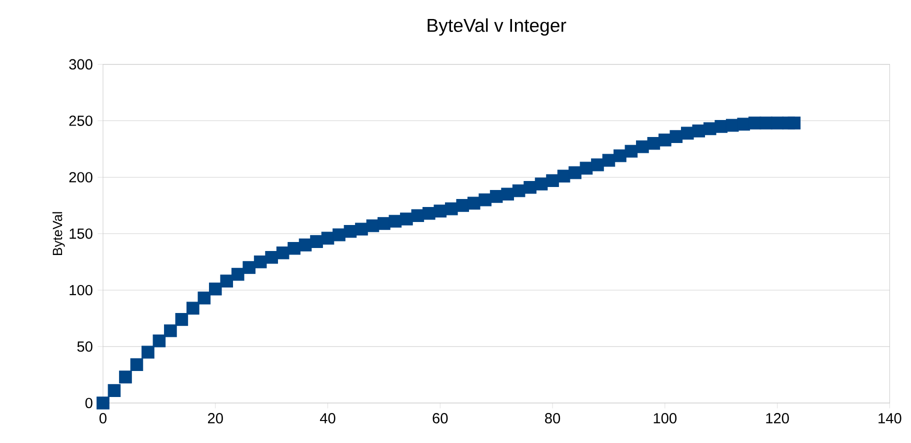 Image resolution: width=911 pixels, height=443 pixels. What do you see at coordinates (552, 418) in the screenshot?
I see `x-tick-label: 80` at bounding box center [552, 418].